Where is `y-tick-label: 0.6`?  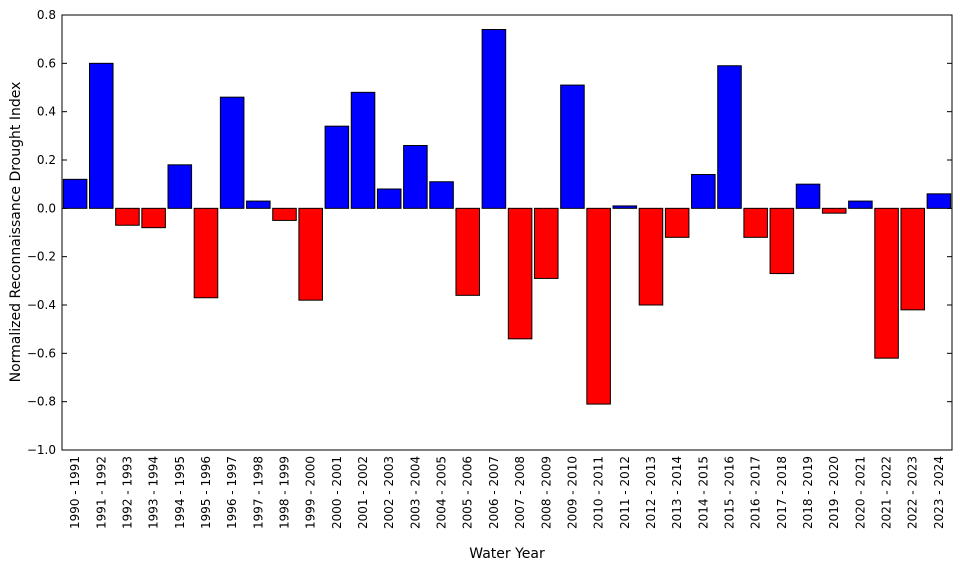 y-tick-label: 0.6 is located at coordinates (46, 63).